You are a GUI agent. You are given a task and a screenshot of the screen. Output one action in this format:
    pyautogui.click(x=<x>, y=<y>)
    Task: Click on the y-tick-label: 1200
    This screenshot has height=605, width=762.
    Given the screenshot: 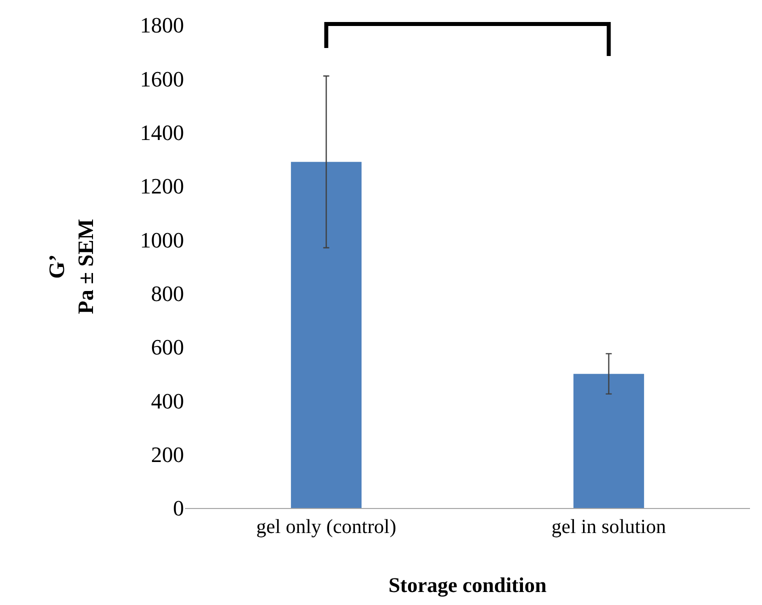 What is the action you would take?
    pyautogui.click(x=162, y=186)
    